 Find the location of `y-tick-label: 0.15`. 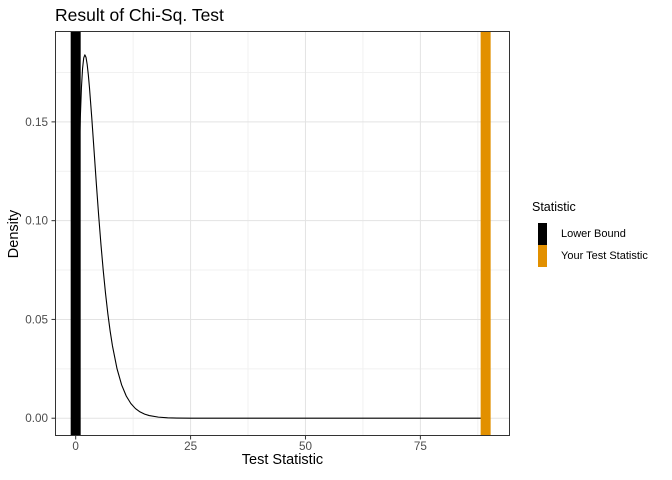

y-tick-label: 0.15 is located at coordinates (36, 122).